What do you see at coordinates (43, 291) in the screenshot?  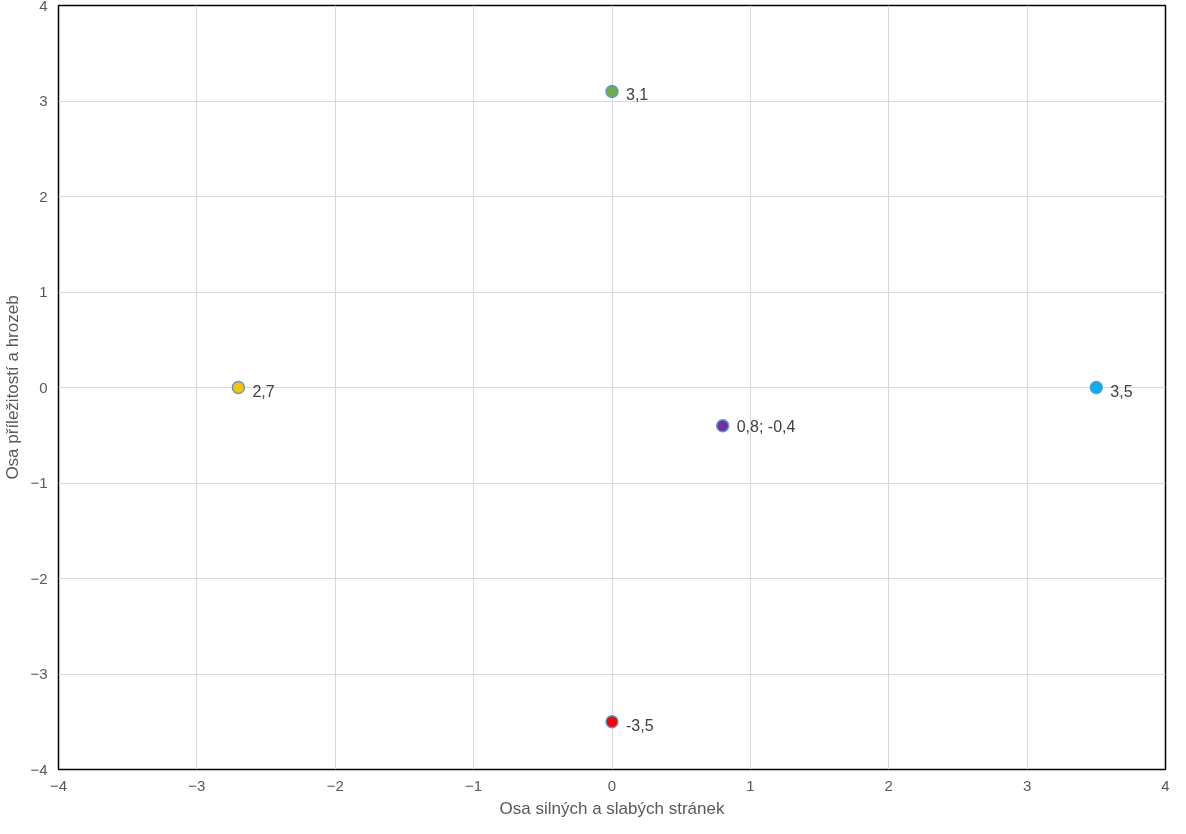 I see `y-tick-label: 1` at bounding box center [43, 291].